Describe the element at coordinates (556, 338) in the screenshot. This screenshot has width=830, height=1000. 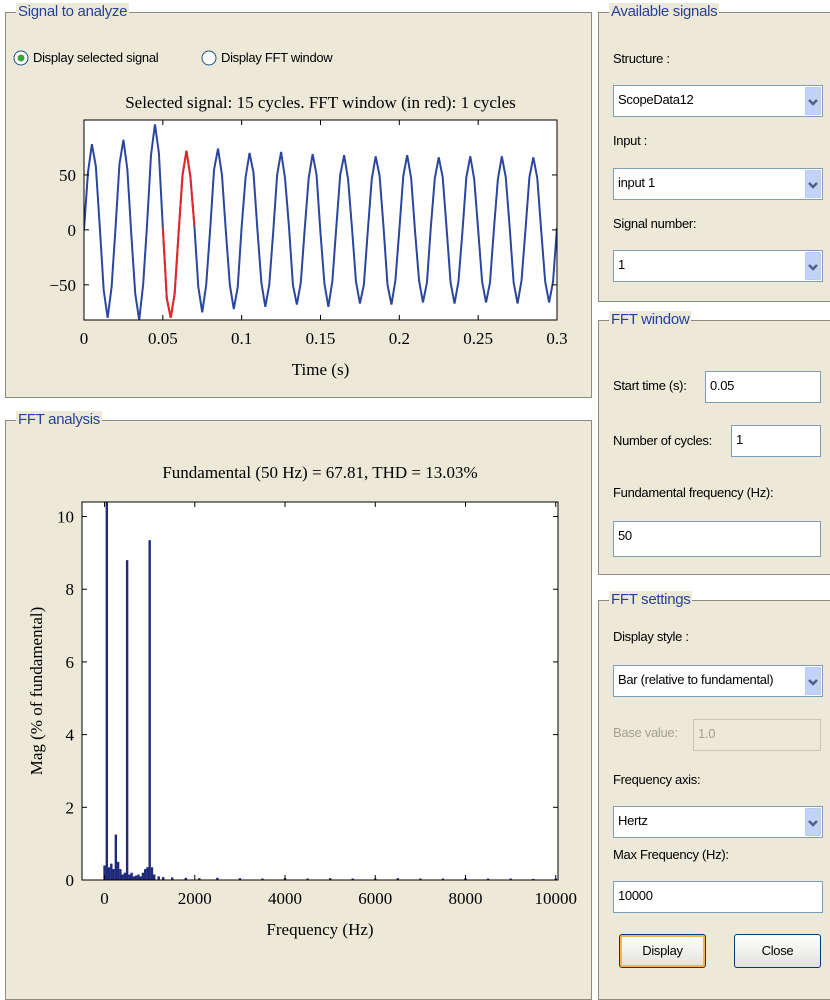
I see `x-tick-label: 0.3` at that location.